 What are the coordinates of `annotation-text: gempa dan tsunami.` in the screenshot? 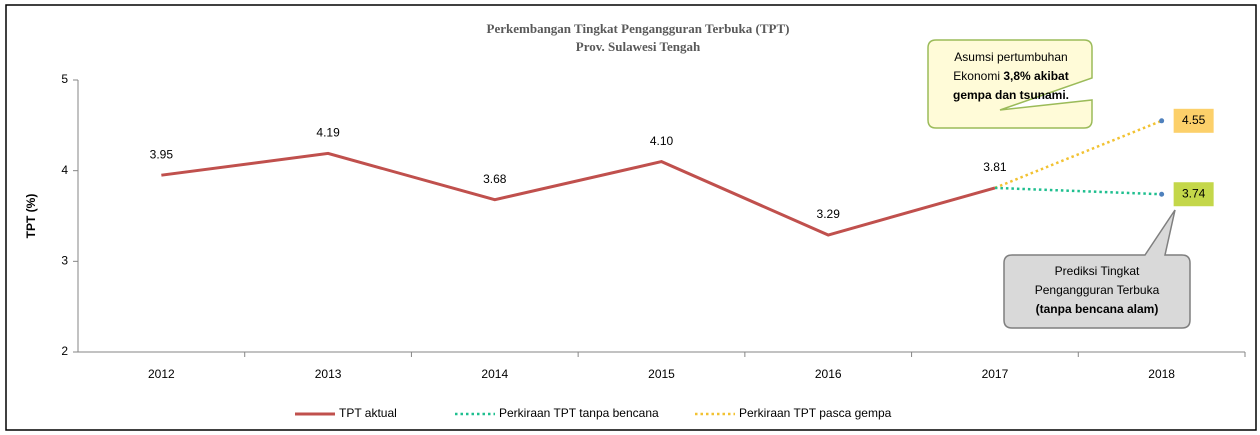 It's located at (1011, 95).